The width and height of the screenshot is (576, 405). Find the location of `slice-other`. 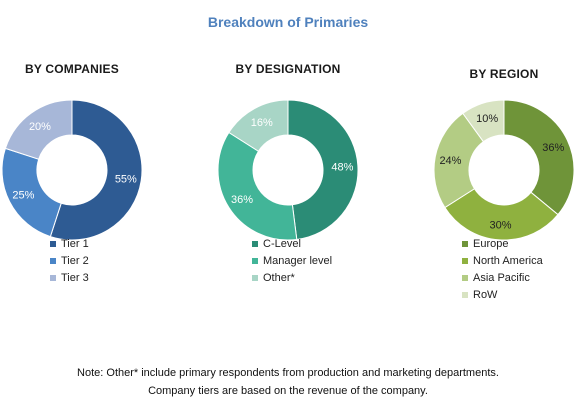

slice-other is located at coordinates (258, 125).